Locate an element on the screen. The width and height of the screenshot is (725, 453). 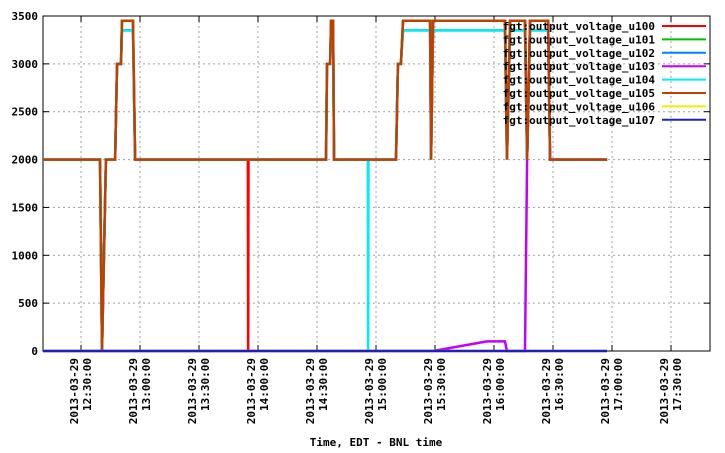
x-tick-label: 2013-03-2912:30:00 is located at coordinates (81, 391).